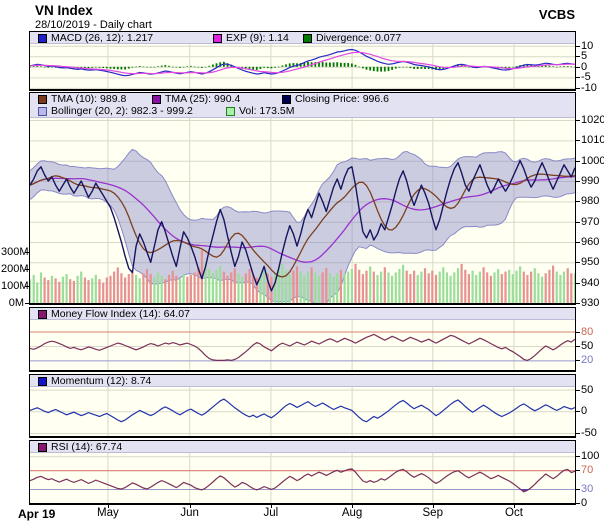 This screenshot has height=523, width=604. What do you see at coordinates (108, 513) in the screenshot?
I see `month-label: May` at bounding box center [108, 513].